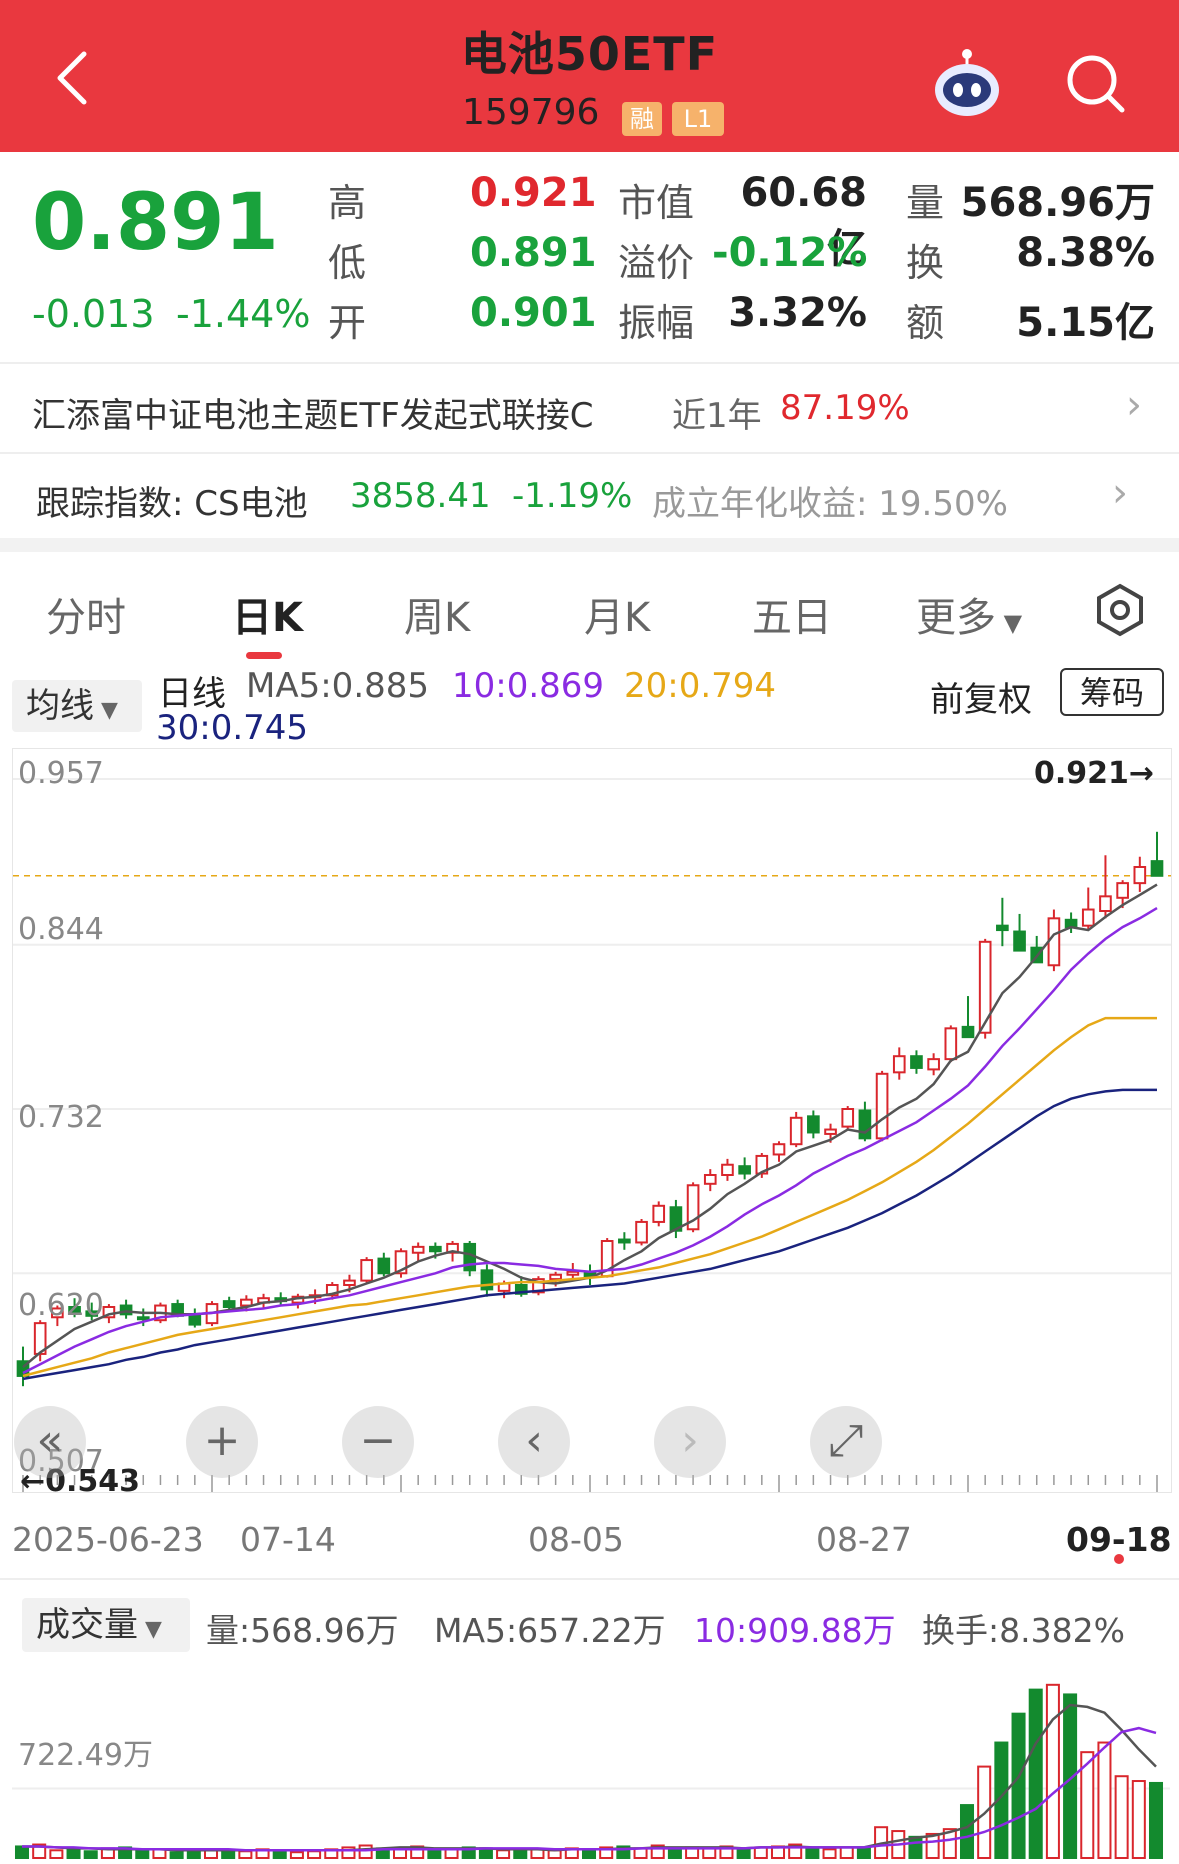 The height and width of the screenshot is (1864, 1179). I want to click on volume-svg, so click(591, 1771).